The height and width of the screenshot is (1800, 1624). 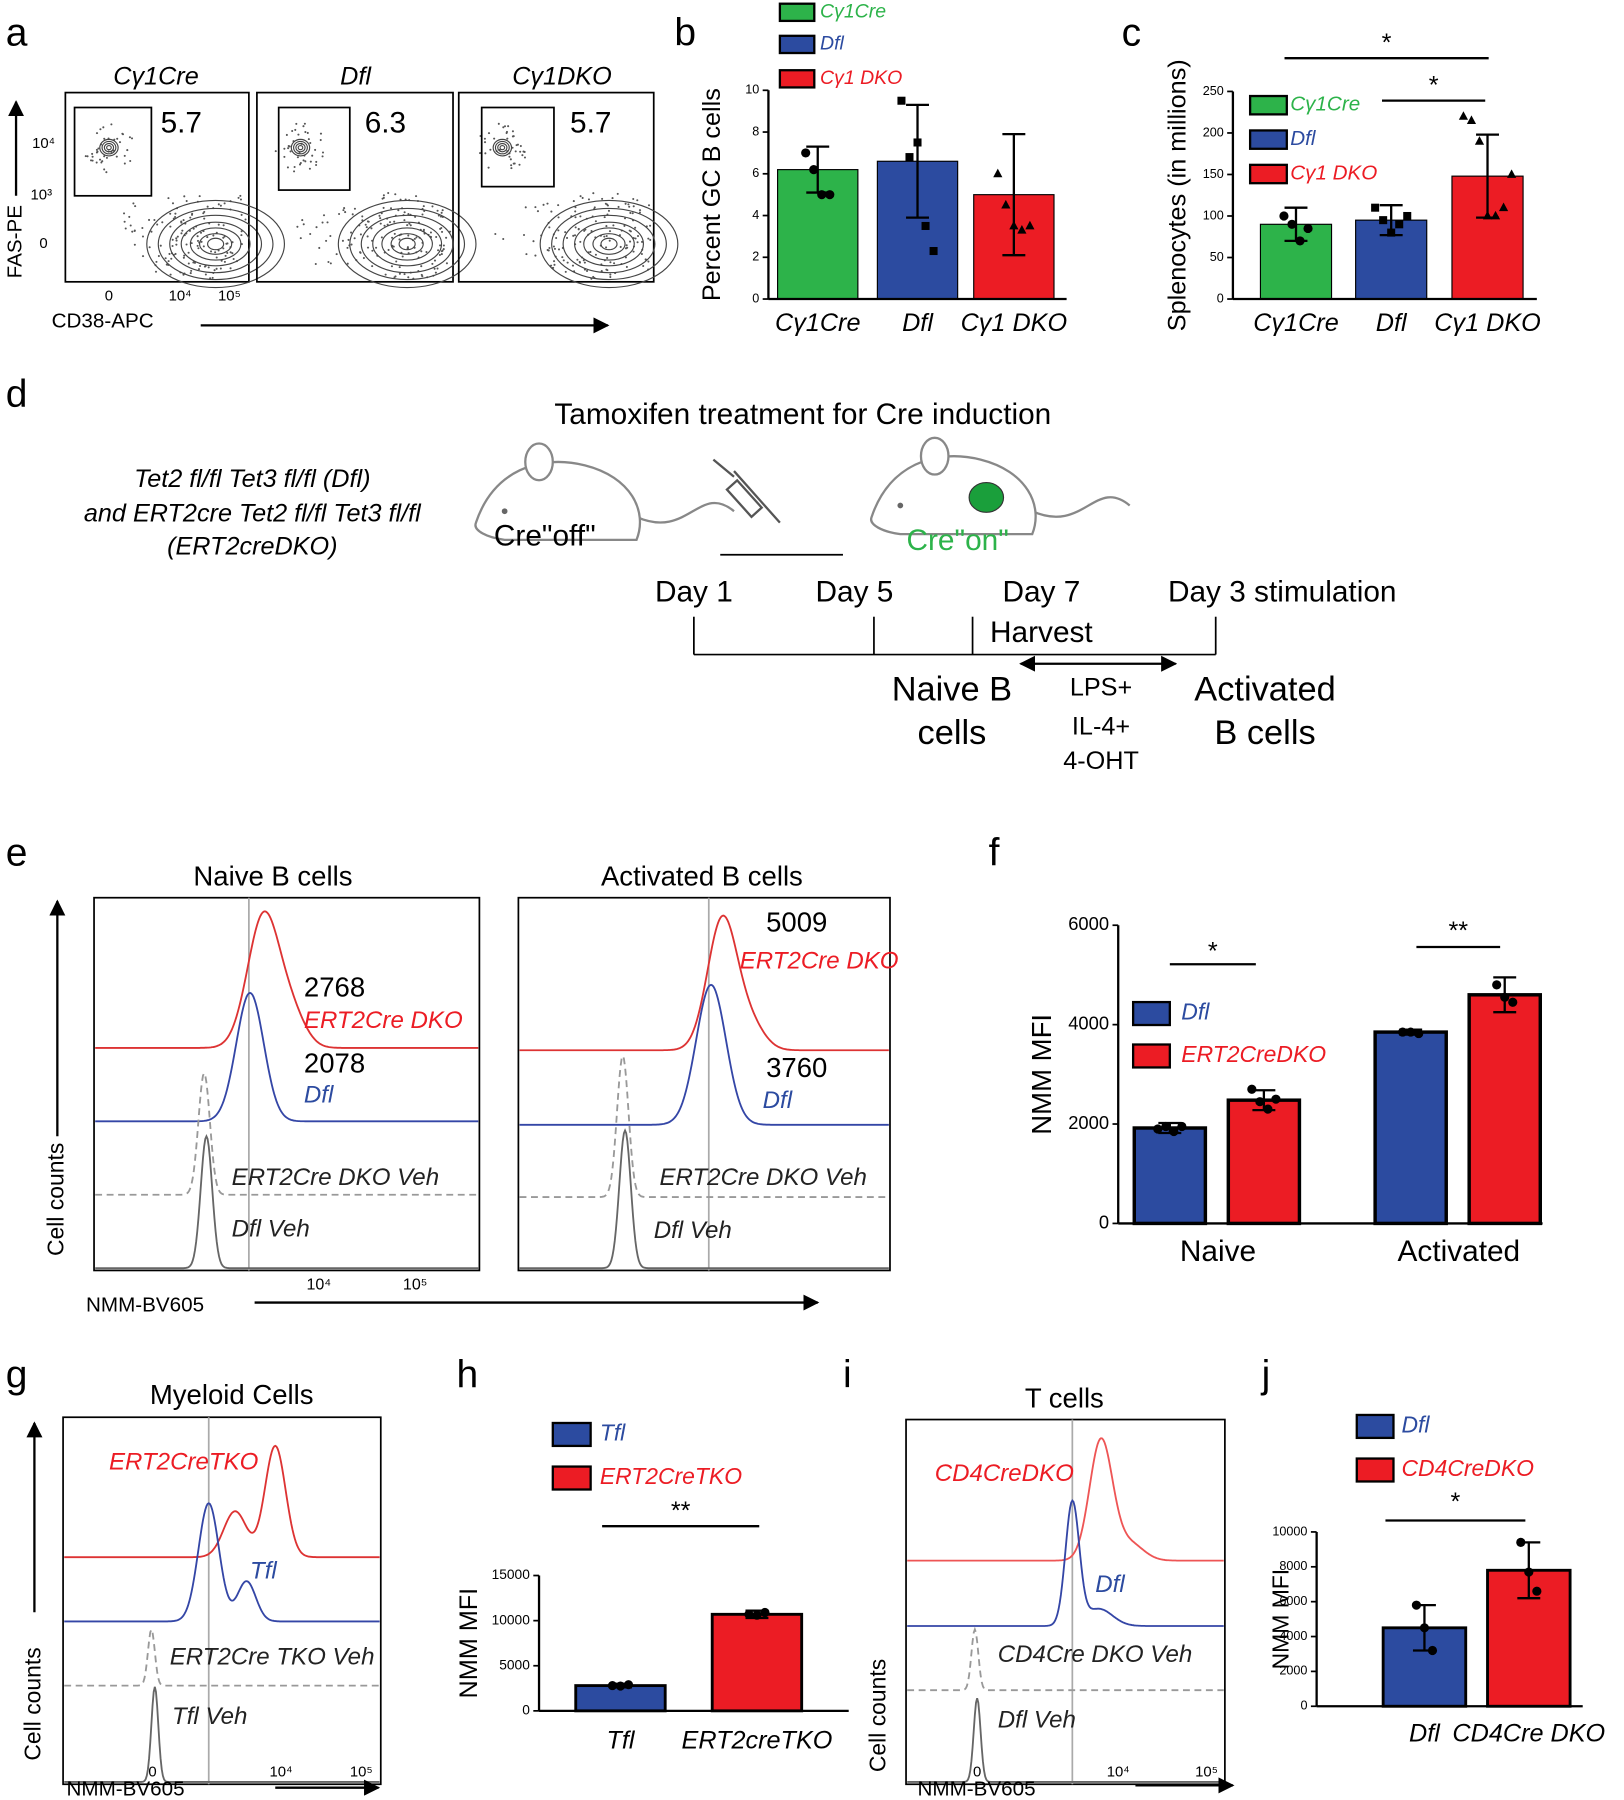 What do you see at coordinates (1293, 1636) in the screenshot?
I see `y-tick-label: 4000` at bounding box center [1293, 1636].